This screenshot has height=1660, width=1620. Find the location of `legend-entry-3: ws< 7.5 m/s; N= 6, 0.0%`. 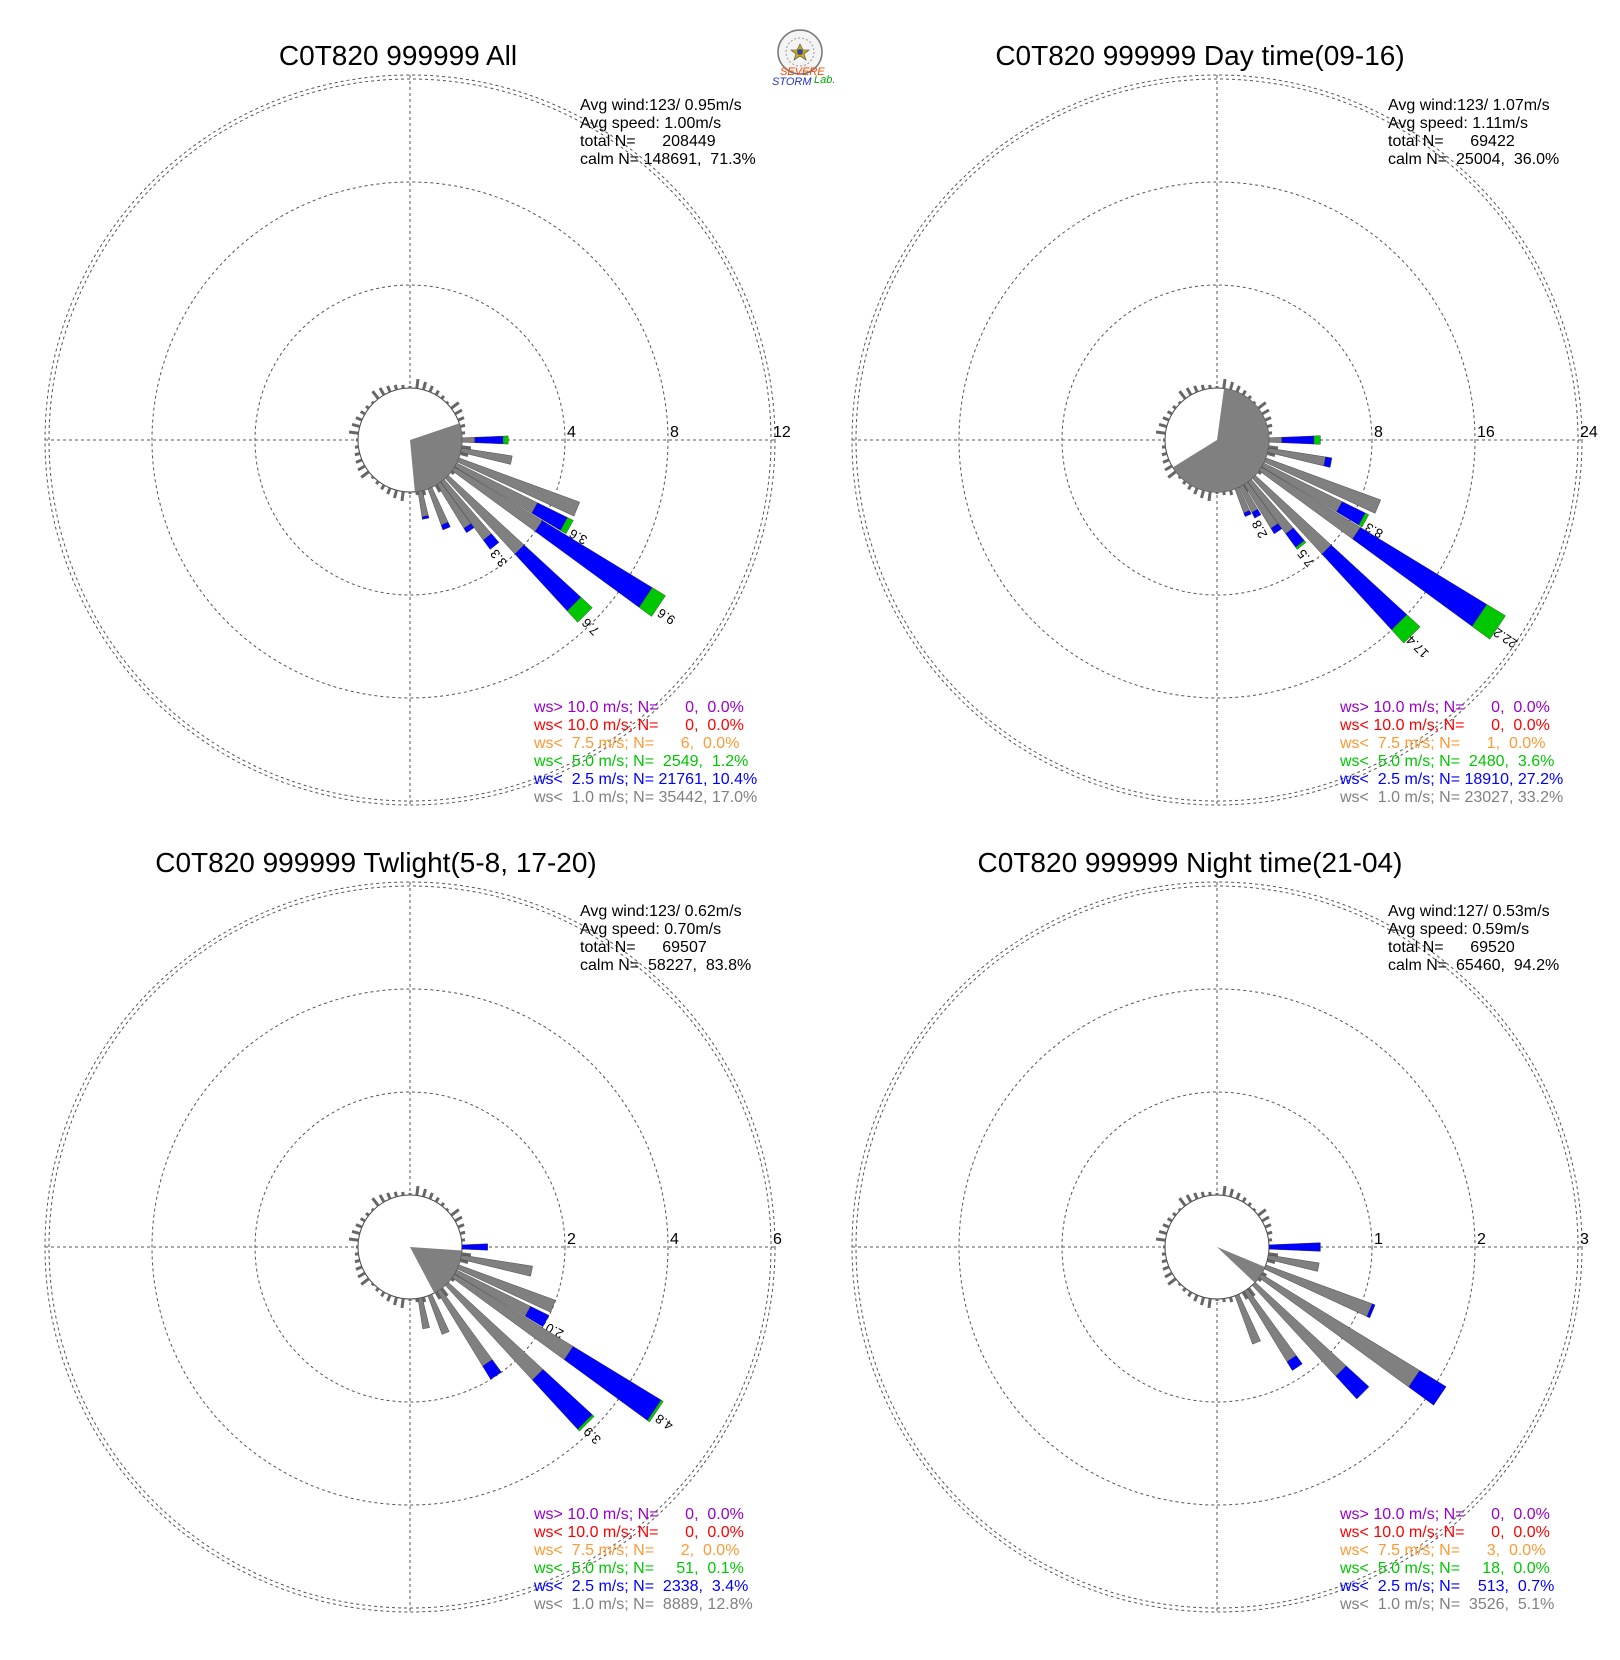

legend-entry-3: ws< 7.5 m/s; N= 6, 0.0% is located at coordinates (636, 743).